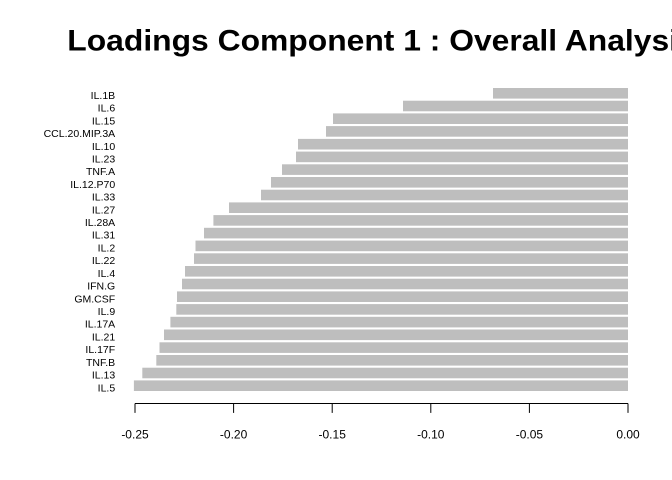  I want to click on svg-text: IL.21, so click(104, 337).